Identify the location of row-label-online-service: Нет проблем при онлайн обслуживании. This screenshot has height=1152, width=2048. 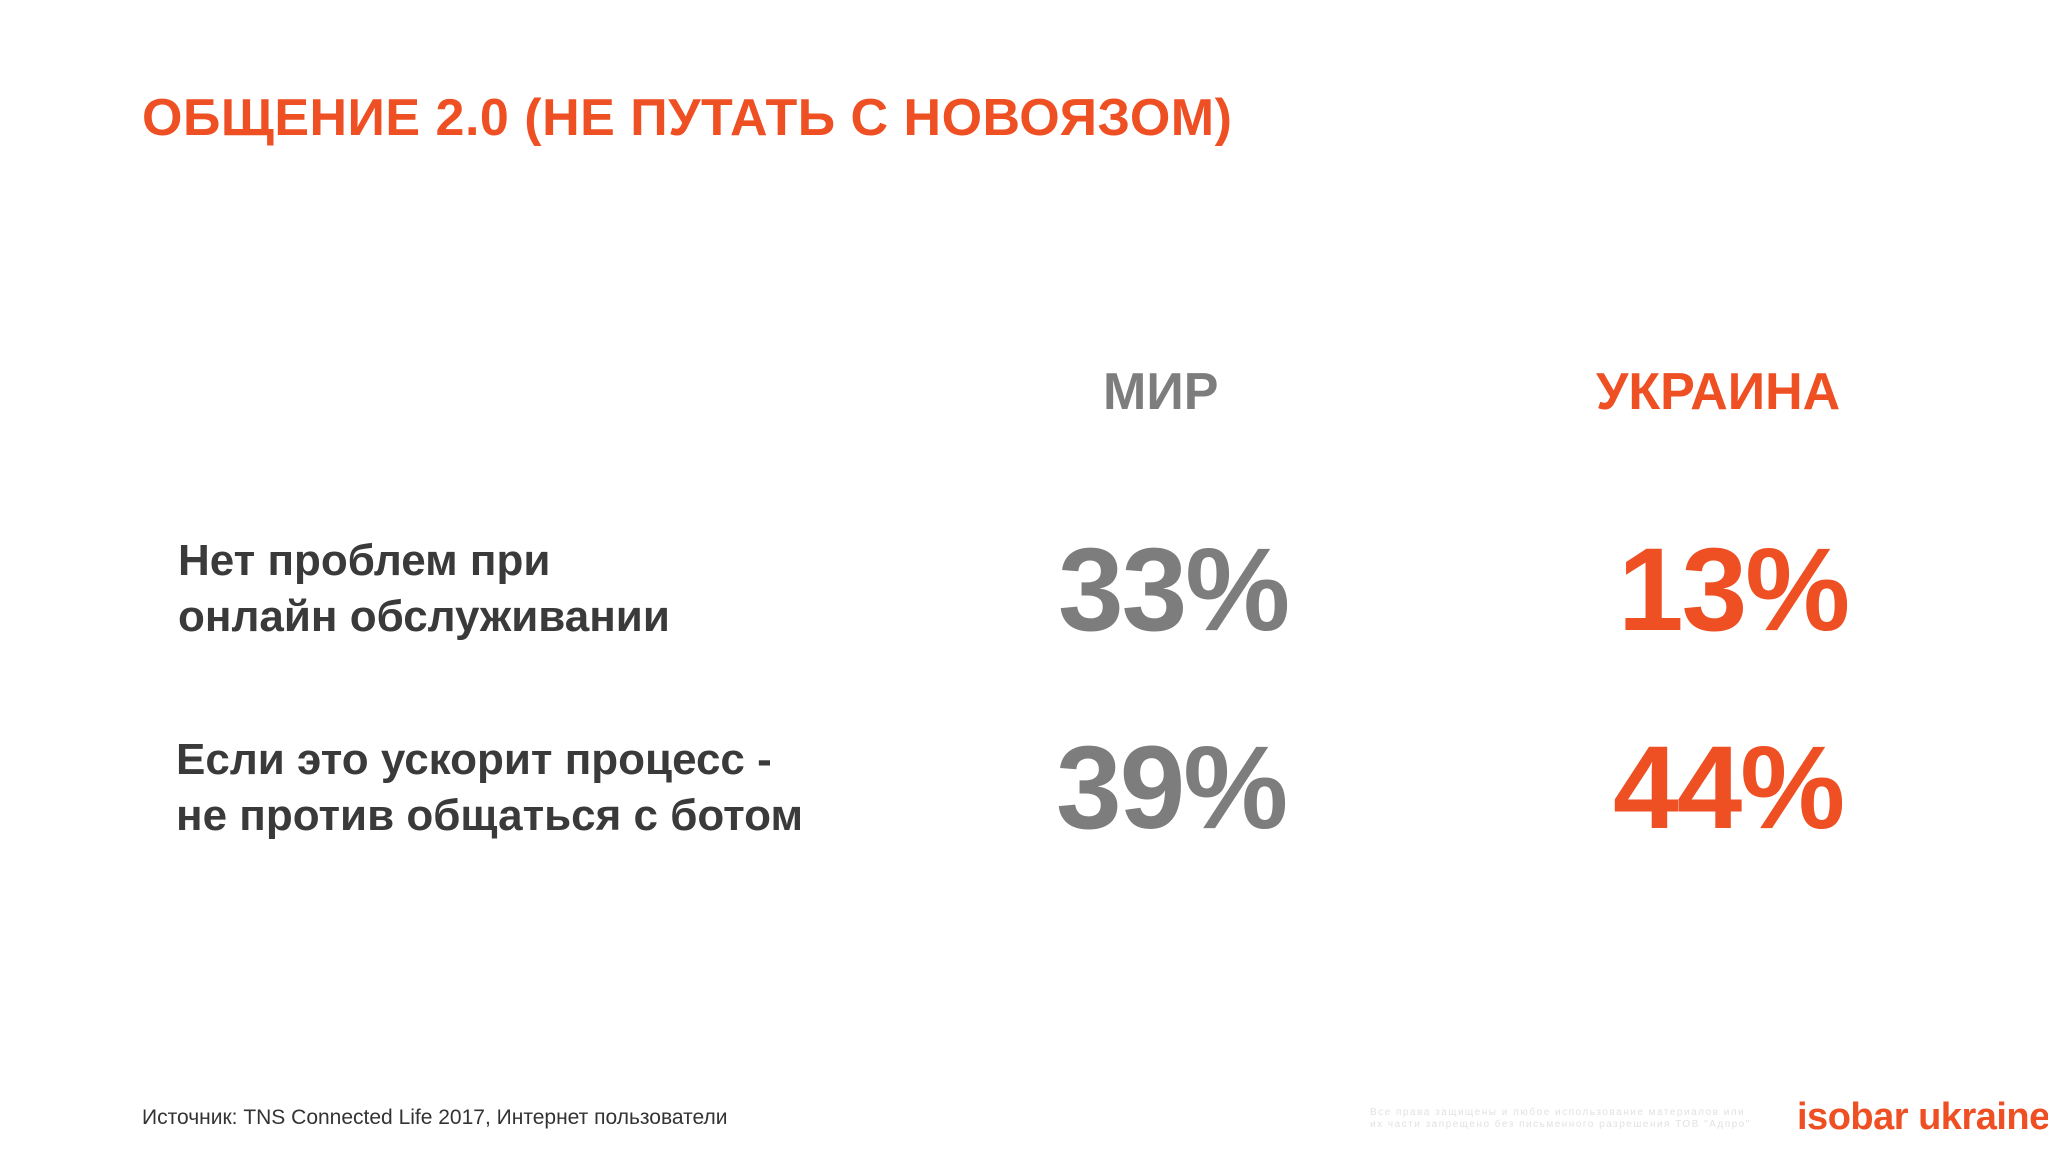
(424, 589).